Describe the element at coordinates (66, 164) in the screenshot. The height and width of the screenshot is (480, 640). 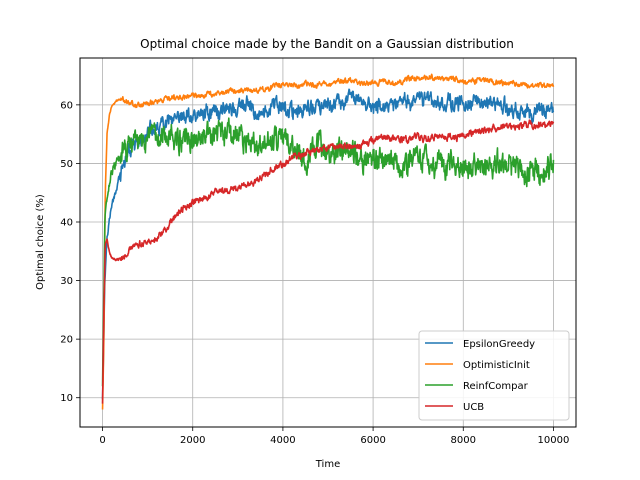
I see `y-tick-label: 50` at that location.